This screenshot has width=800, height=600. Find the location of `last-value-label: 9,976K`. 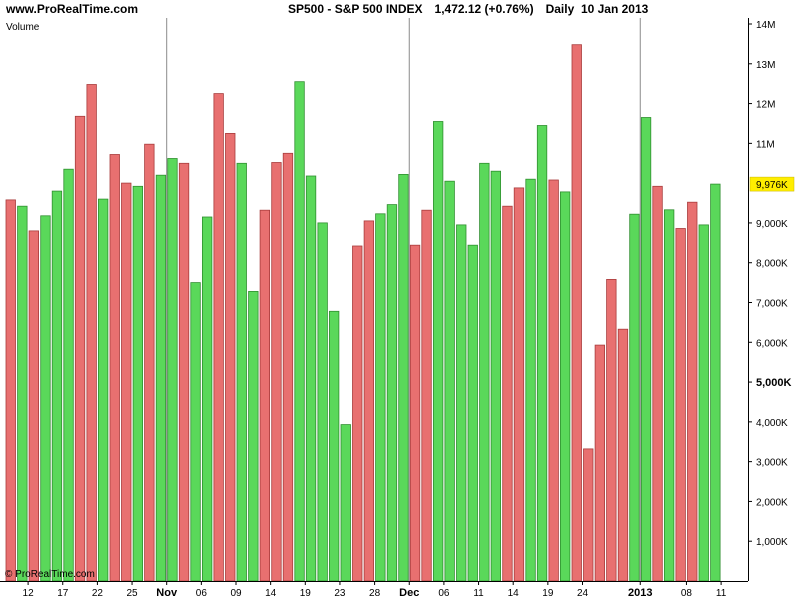

last-value-label: 9,976K is located at coordinates (772, 185).